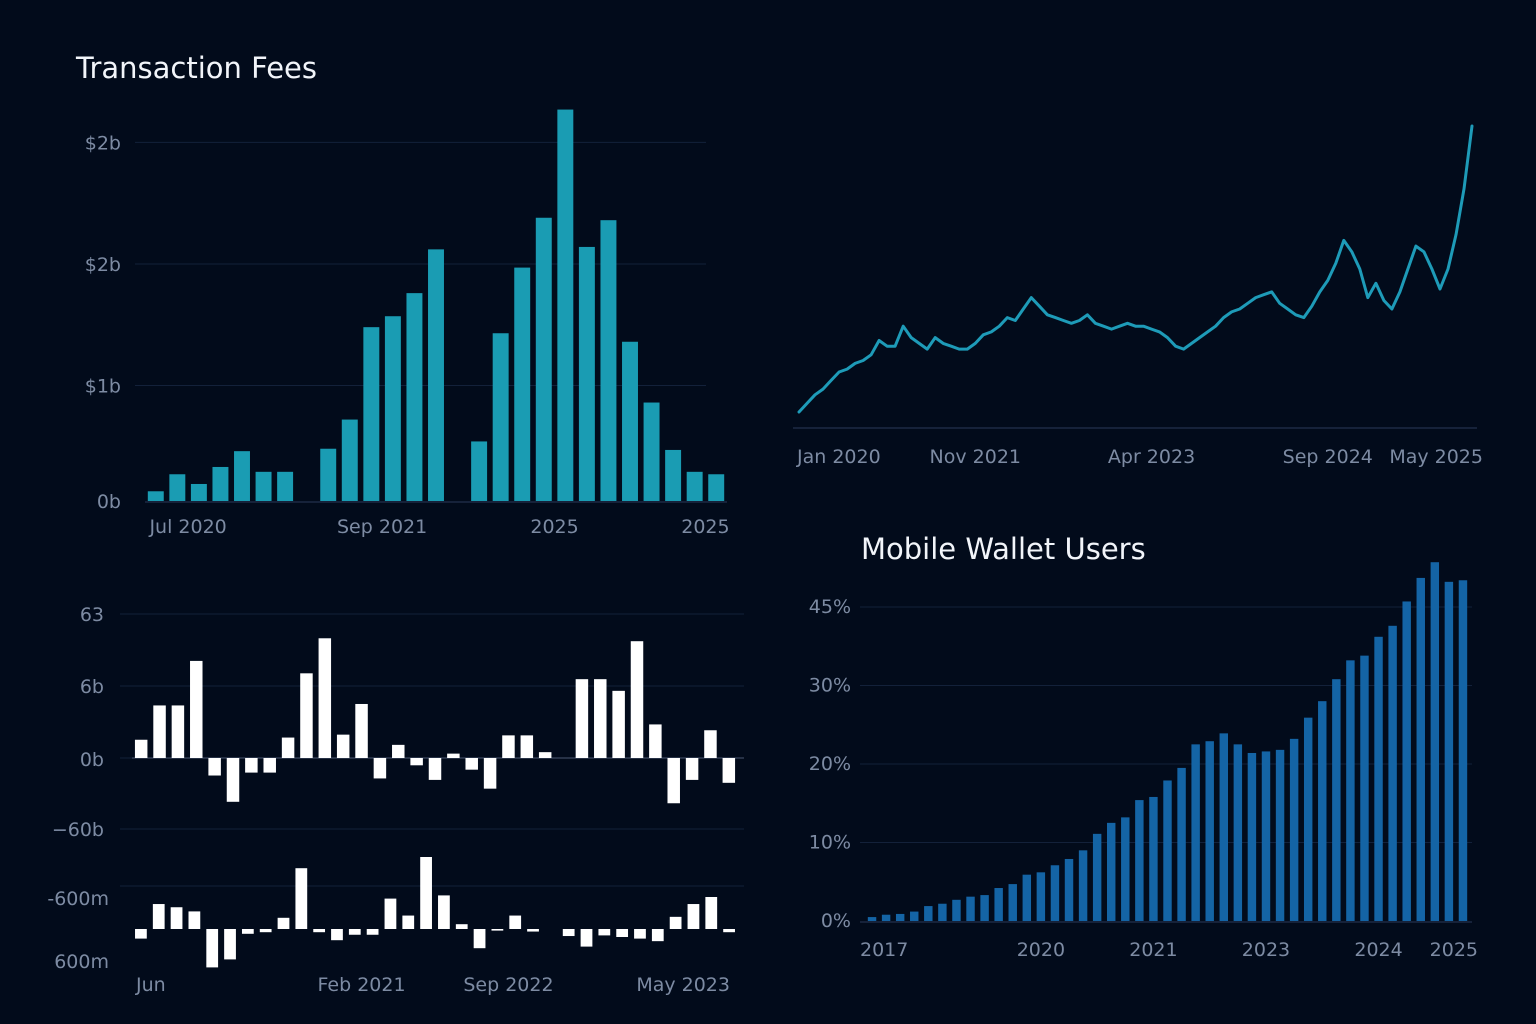  I want to click on x-tick-label: Sep 2021, so click(382, 527).